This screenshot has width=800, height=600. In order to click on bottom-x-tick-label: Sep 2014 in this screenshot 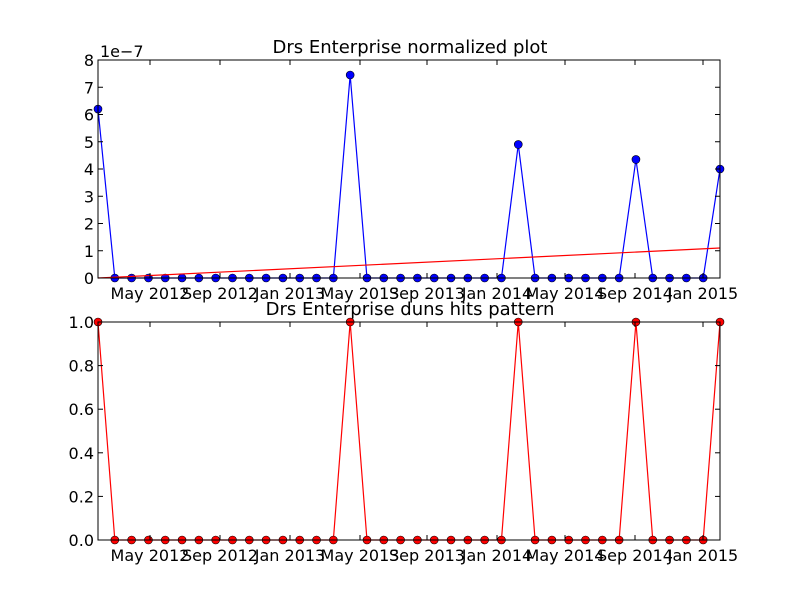, I will do `click(635, 555)`.